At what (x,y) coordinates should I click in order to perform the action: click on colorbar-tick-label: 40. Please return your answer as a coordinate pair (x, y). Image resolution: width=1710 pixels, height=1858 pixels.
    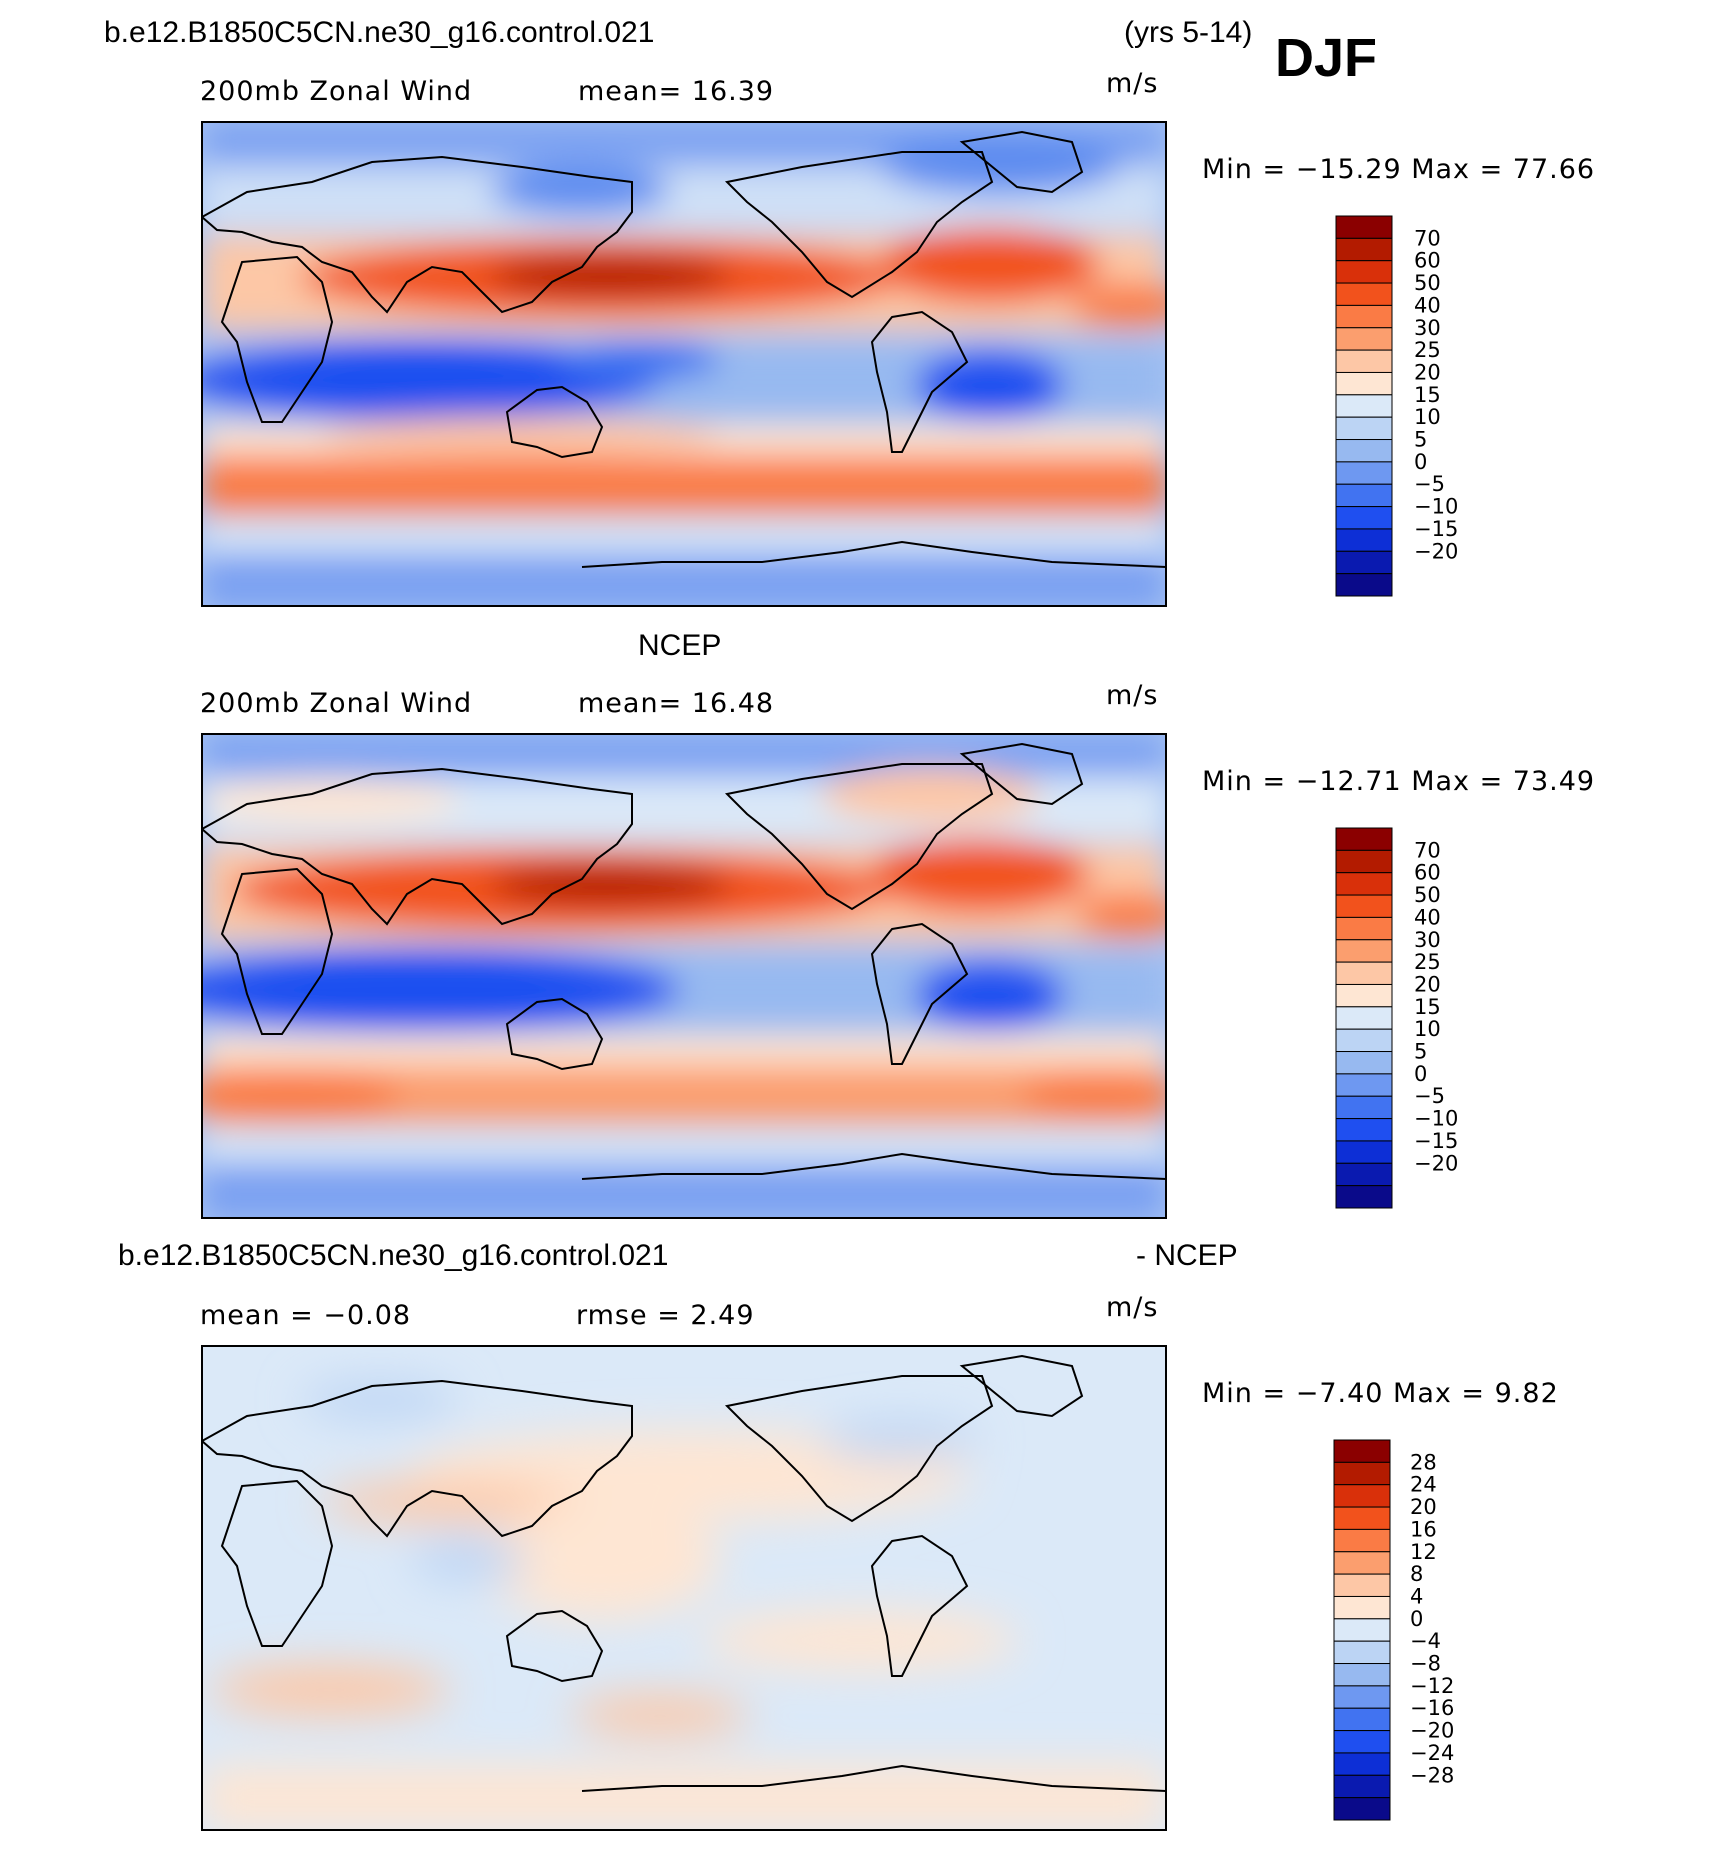
    Looking at the image, I should click on (1427, 917).